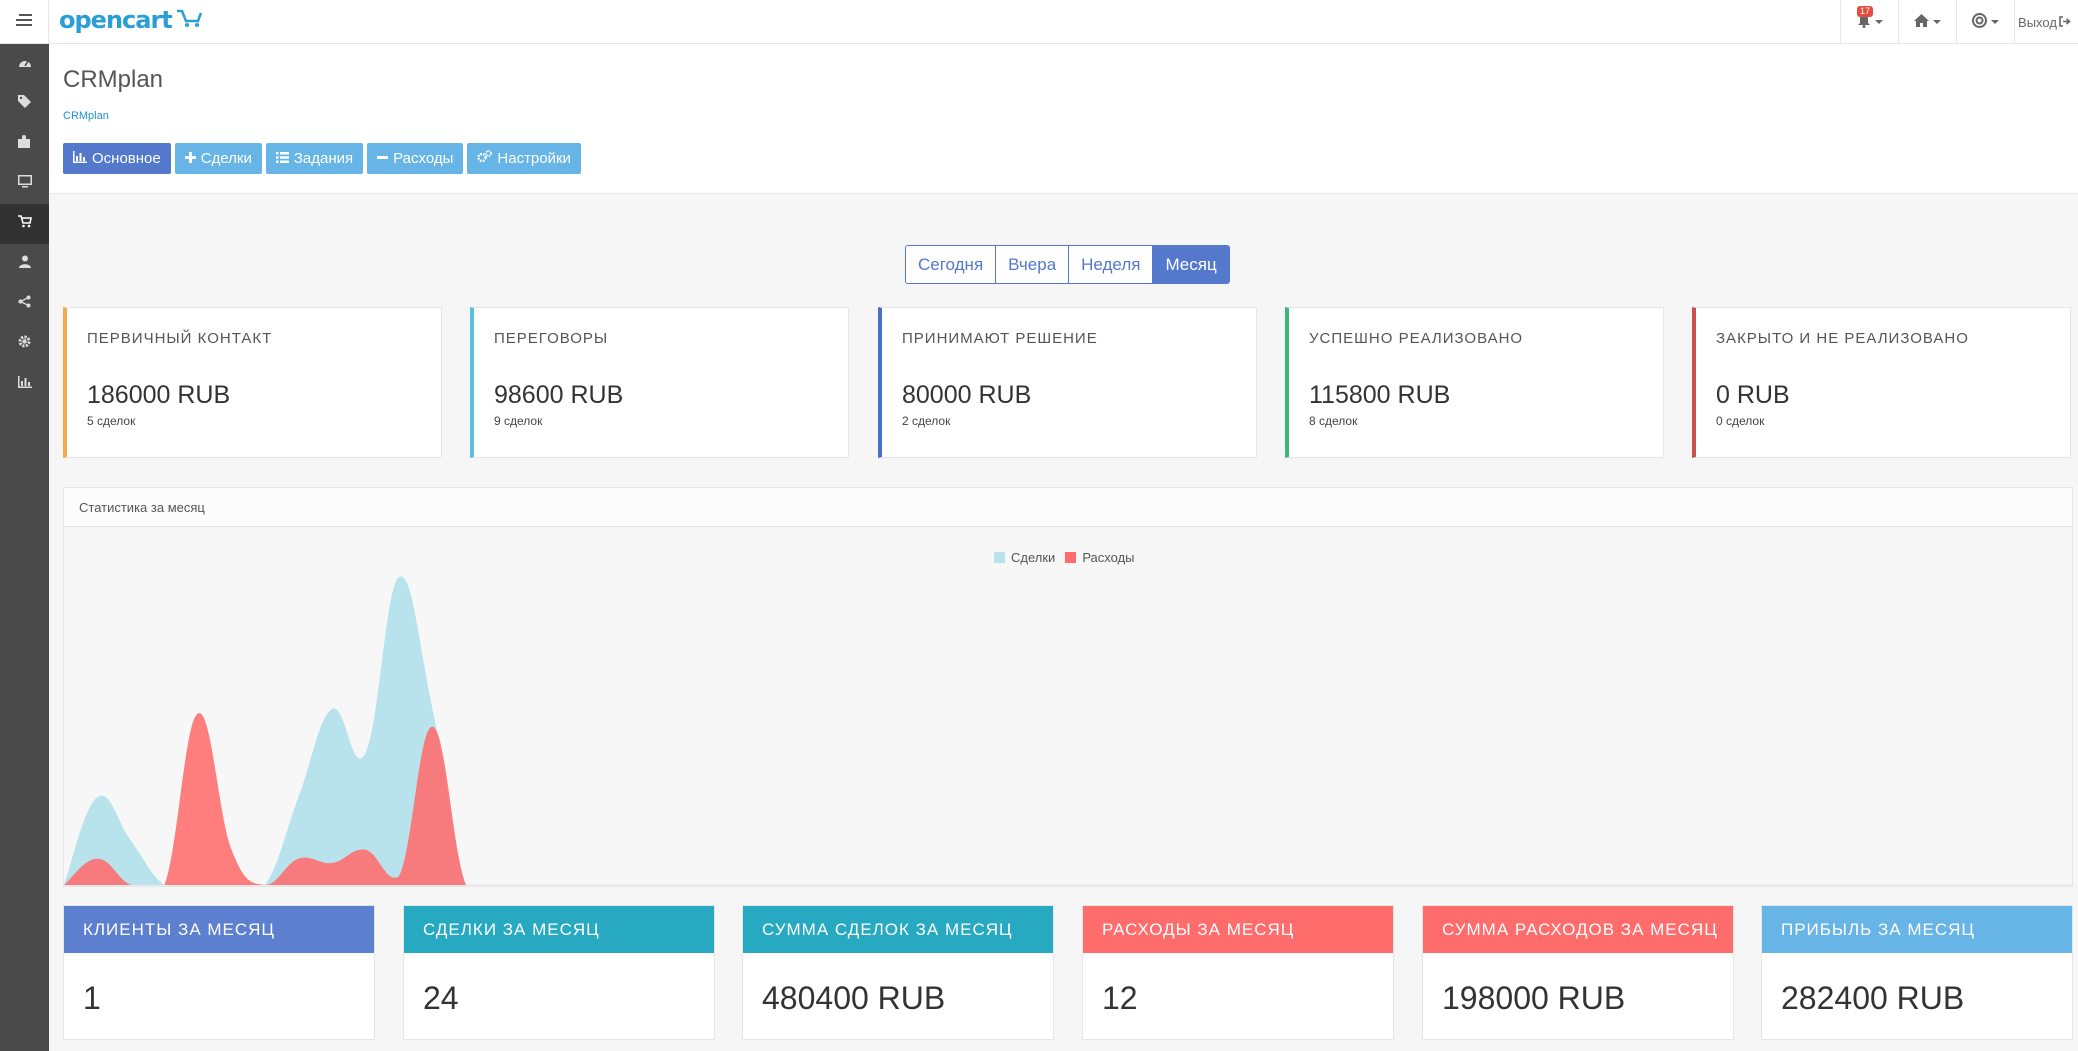  I want to click on user-icon, so click(24, 264).